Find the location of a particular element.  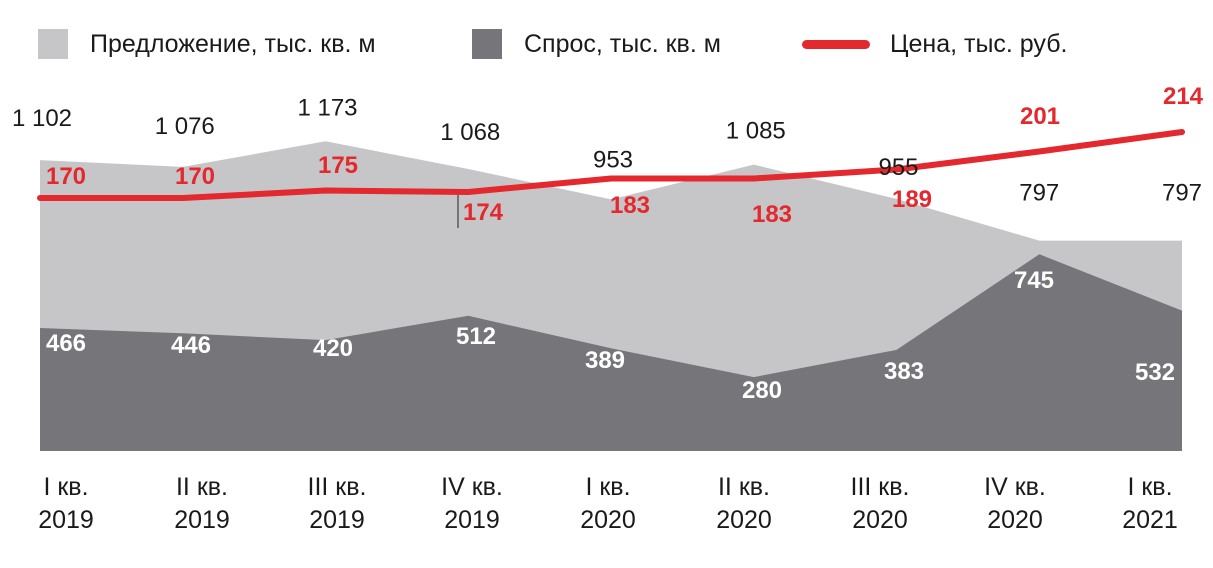

supply-value-label: 1 173 is located at coordinates (327, 107).